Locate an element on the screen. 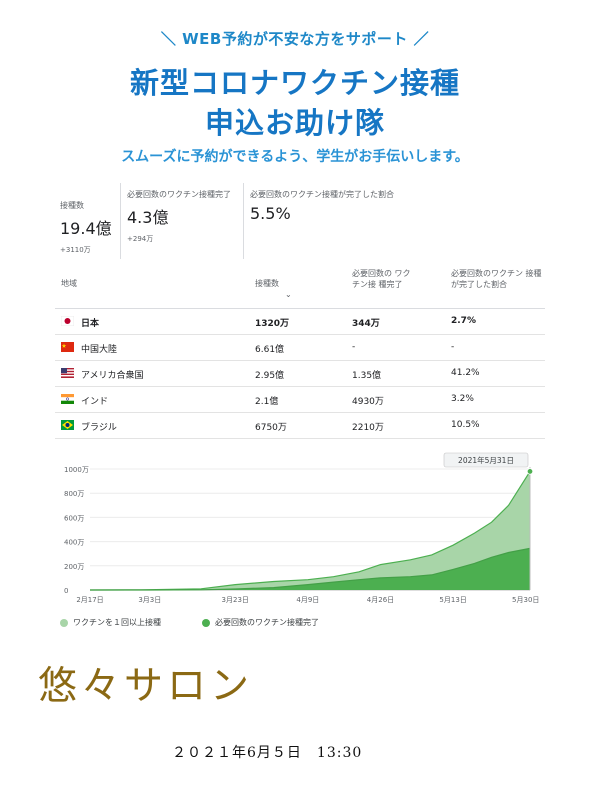  row-doses: 2.1億 is located at coordinates (267, 402).